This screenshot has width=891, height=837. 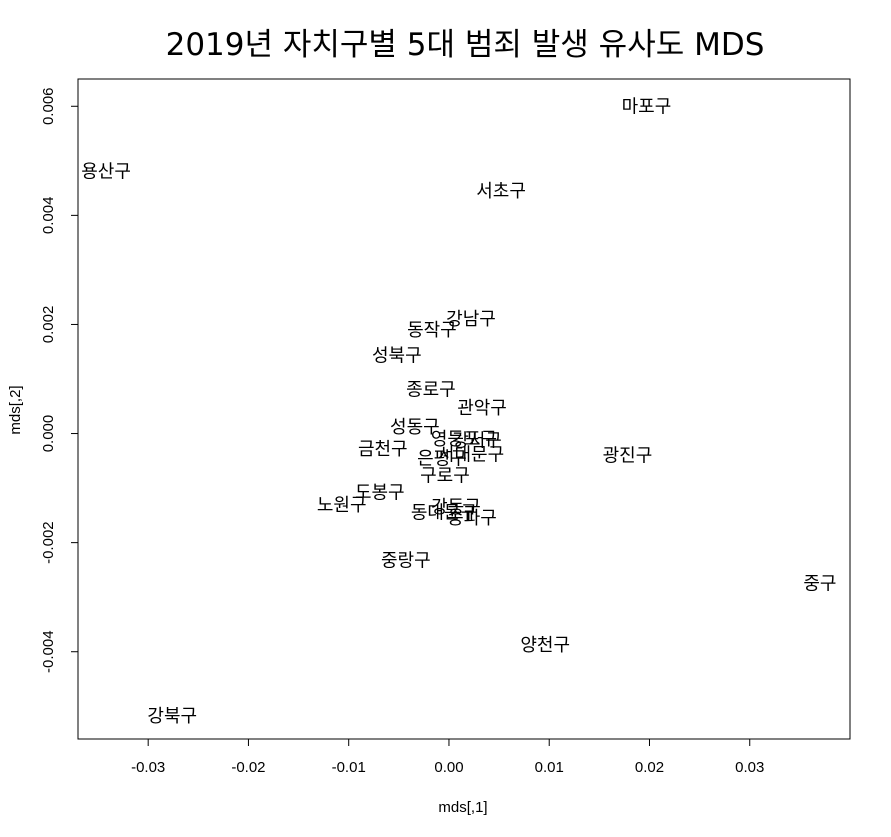 What do you see at coordinates (472, 518) in the screenshot?
I see `point-label: 송파구` at bounding box center [472, 518].